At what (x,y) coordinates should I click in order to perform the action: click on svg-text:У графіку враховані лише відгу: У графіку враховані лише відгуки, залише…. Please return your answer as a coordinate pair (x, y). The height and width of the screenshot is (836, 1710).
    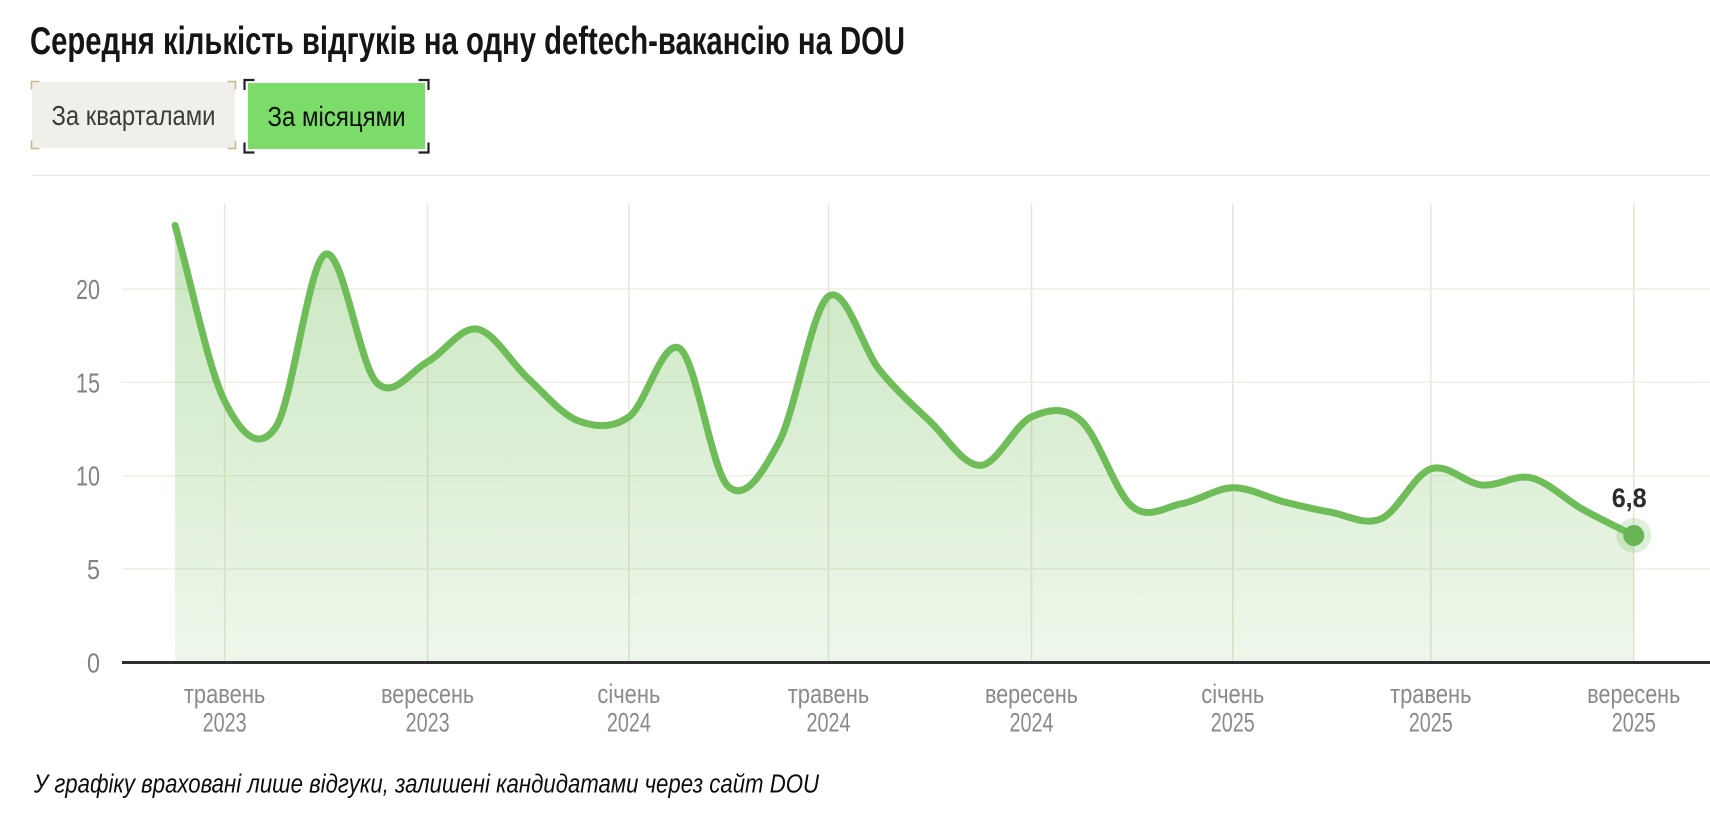
    Looking at the image, I should click on (426, 785).